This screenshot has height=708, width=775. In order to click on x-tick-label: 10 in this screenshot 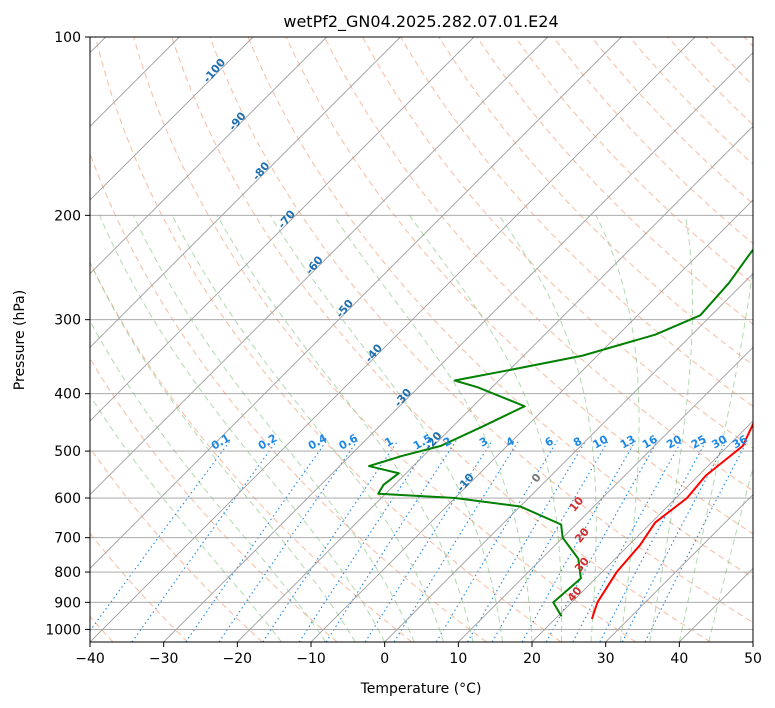, I will do `click(458, 659)`.